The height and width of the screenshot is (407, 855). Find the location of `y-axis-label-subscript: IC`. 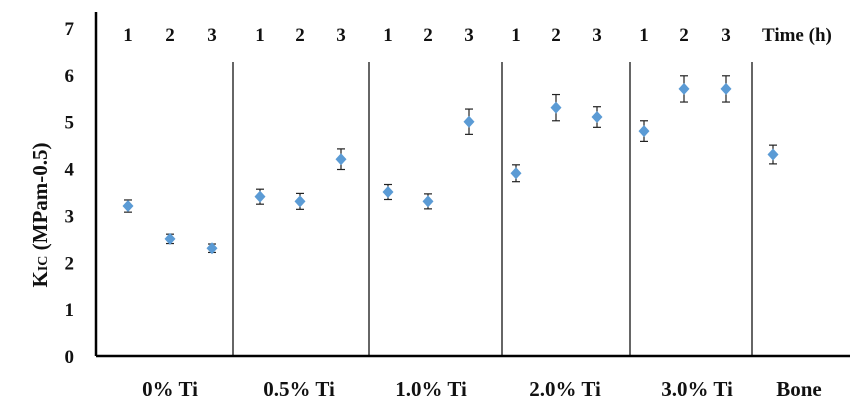

y-axis-label-subscript: IC is located at coordinates (43, 264).